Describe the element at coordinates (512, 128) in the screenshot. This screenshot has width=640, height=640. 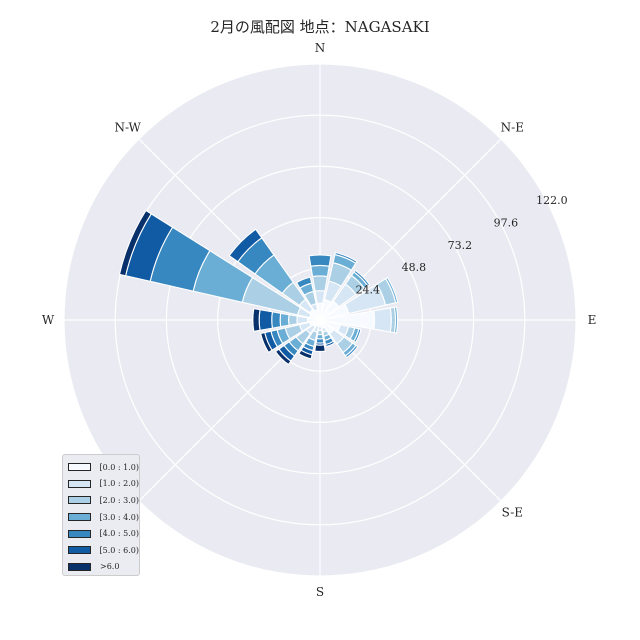
I see `compass-label-N-E: N-E` at that location.